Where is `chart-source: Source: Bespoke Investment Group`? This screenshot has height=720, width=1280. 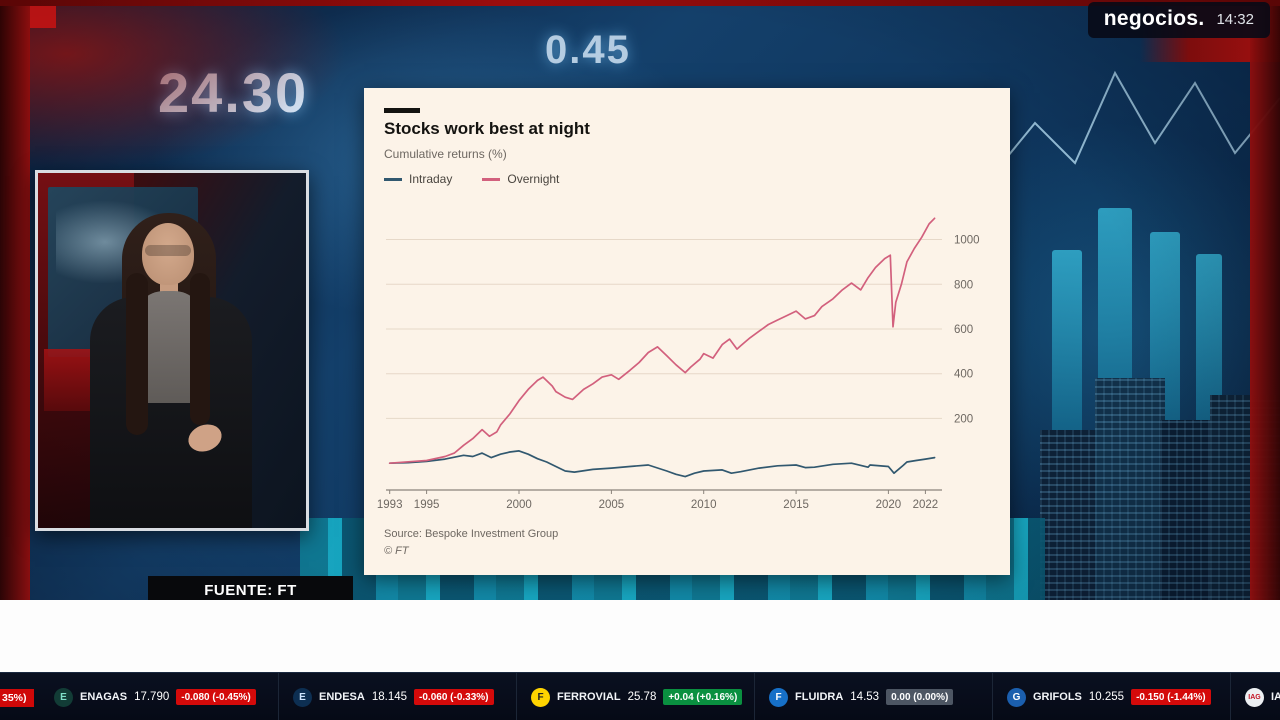
chart-source: Source: Bespoke Investment Group is located at coordinates (471, 534).